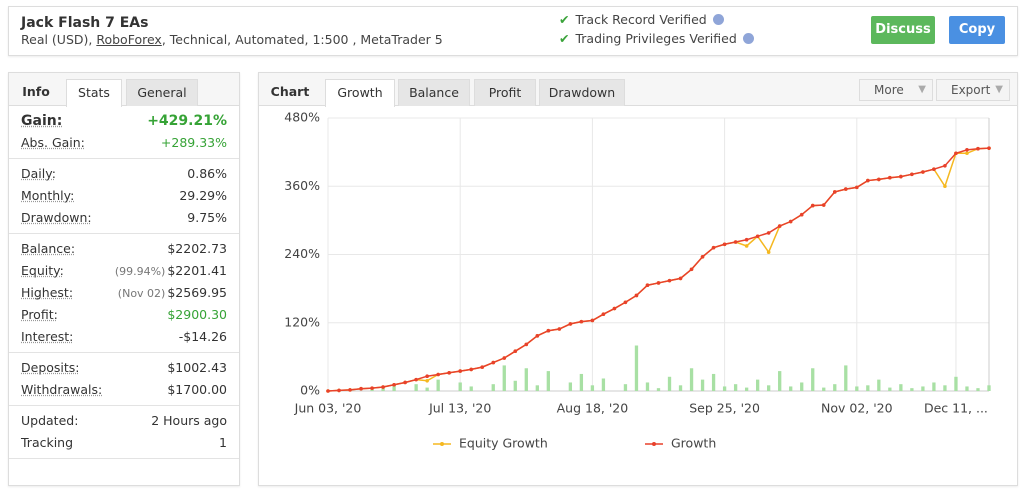 Image resolution: width=1024 pixels, height=492 pixels. What do you see at coordinates (124, 443) in the screenshot?
I see `stat-row: Tracking 1` at bounding box center [124, 443].